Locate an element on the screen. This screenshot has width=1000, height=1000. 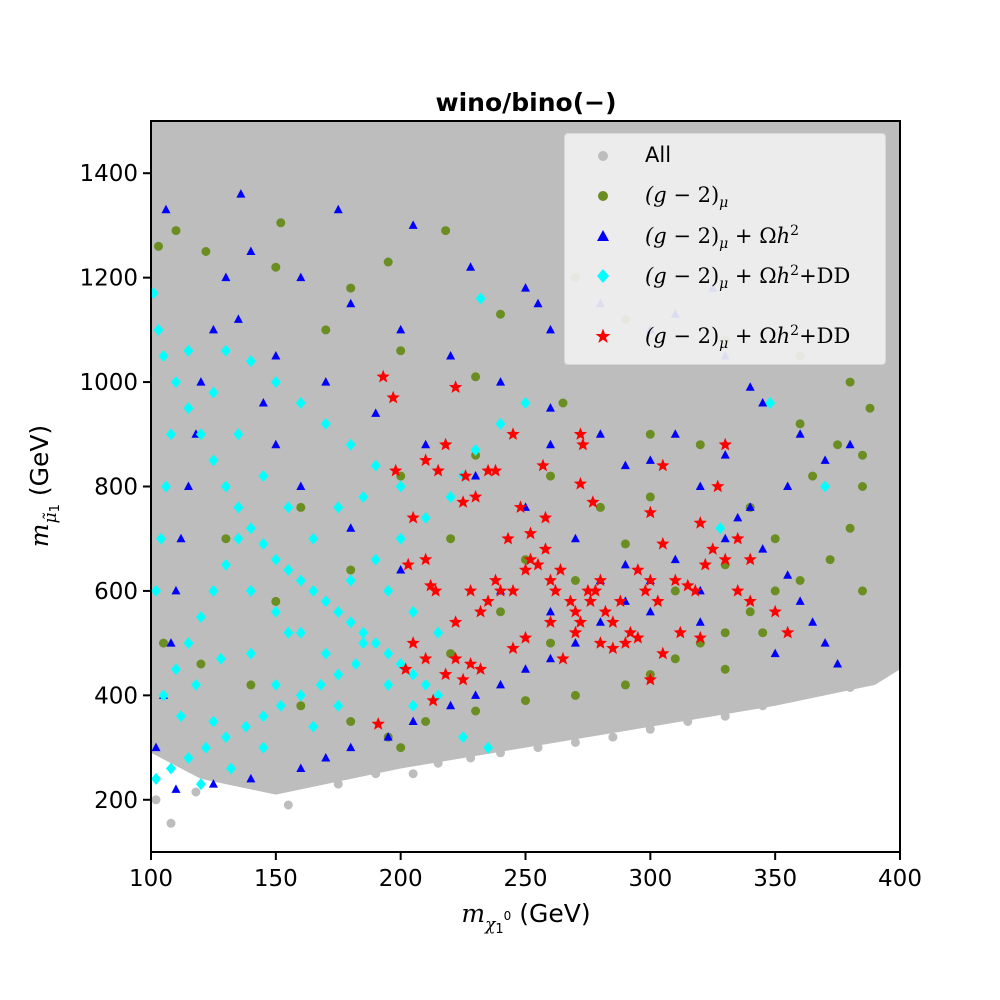
green-circle-icon is located at coordinates (603, 196).